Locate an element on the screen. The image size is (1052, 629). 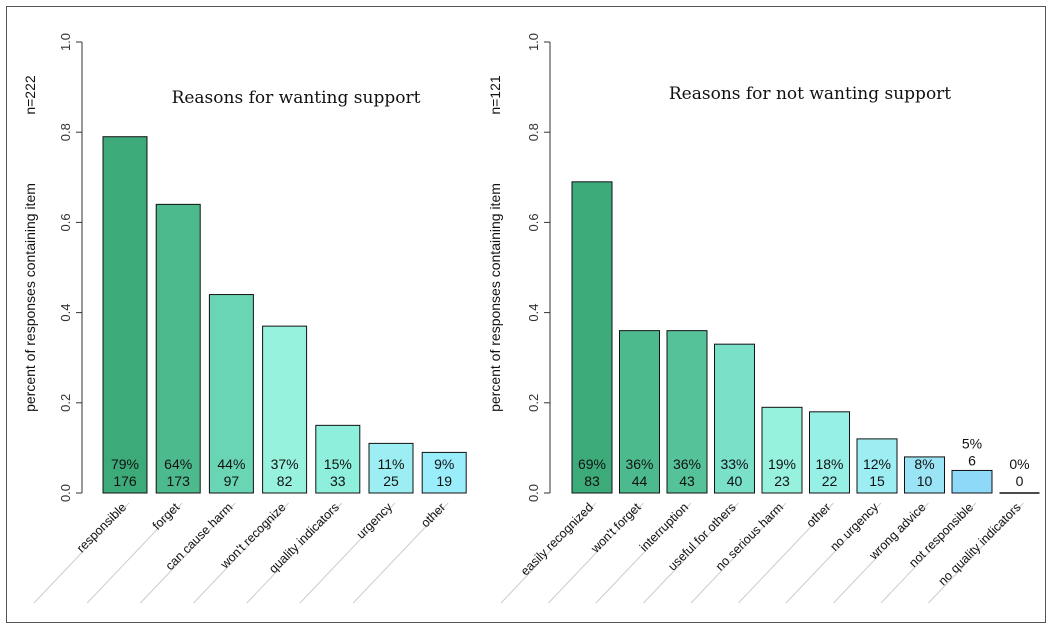
bar-count-label: 82 is located at coordinates (285, 481).